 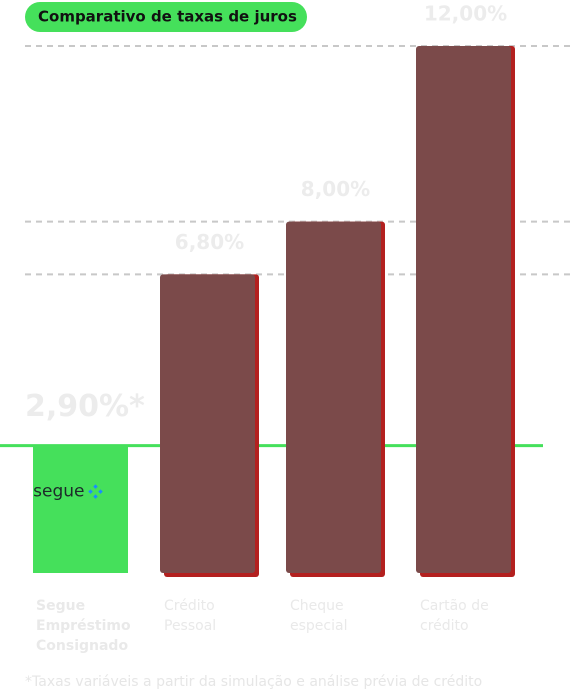 I want to click on category-label: Crédito Pessoal, so click(x=190, y=616).